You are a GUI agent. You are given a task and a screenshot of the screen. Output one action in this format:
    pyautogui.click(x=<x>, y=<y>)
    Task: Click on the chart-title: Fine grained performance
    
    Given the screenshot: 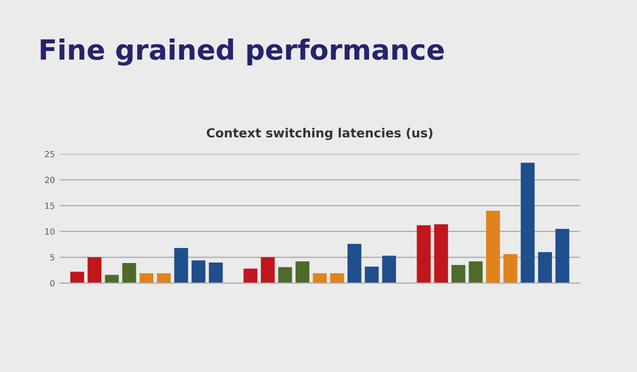 What is the action you would take?
    pyautogui.click(x=242, y=52)
    